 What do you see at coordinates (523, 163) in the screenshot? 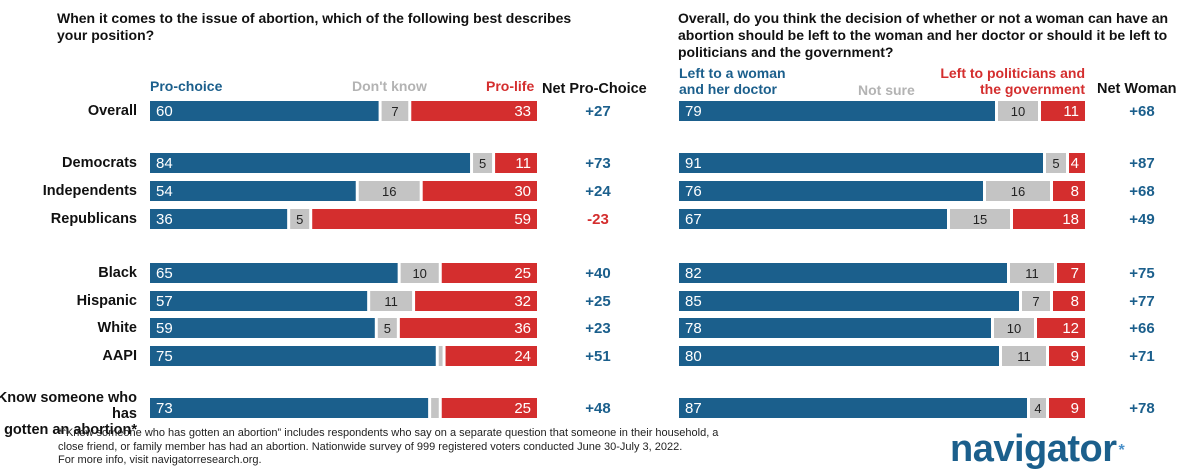
I see `label-con-p1-r2: 11` at bounding box center [523, 163].